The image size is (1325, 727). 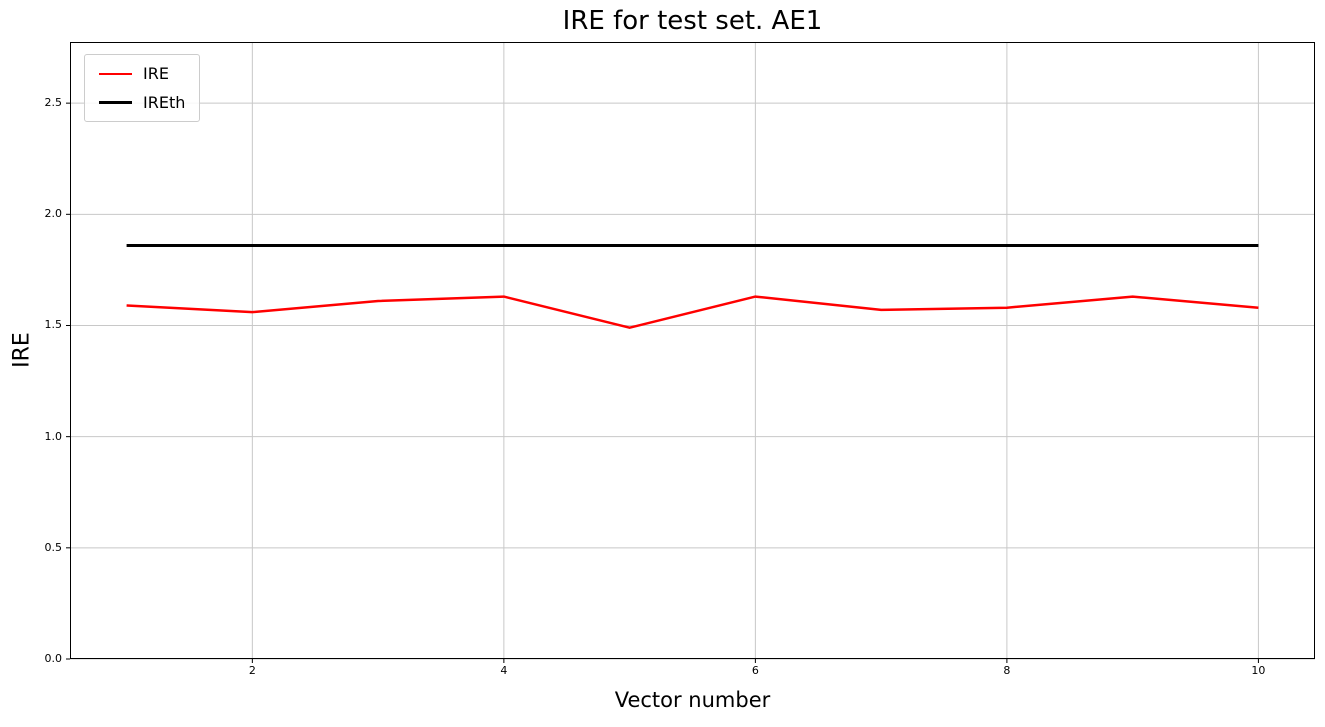 I want to click on y-tick-label: 1.0, so click(x=53, y=436).